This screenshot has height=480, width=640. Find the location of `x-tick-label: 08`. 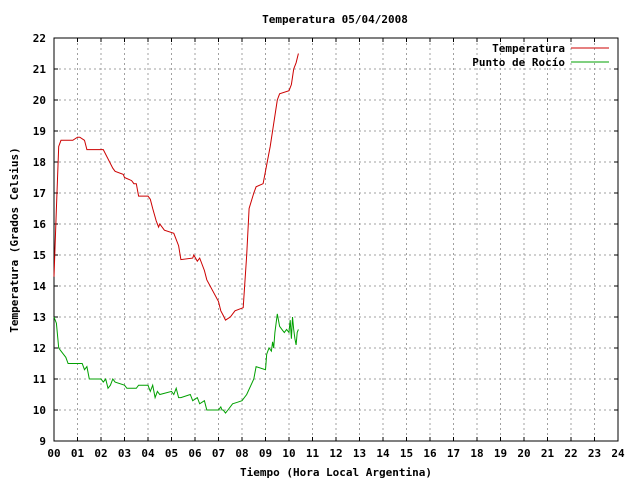

x-tick-label: 08 is located at coordinates (241, 453).